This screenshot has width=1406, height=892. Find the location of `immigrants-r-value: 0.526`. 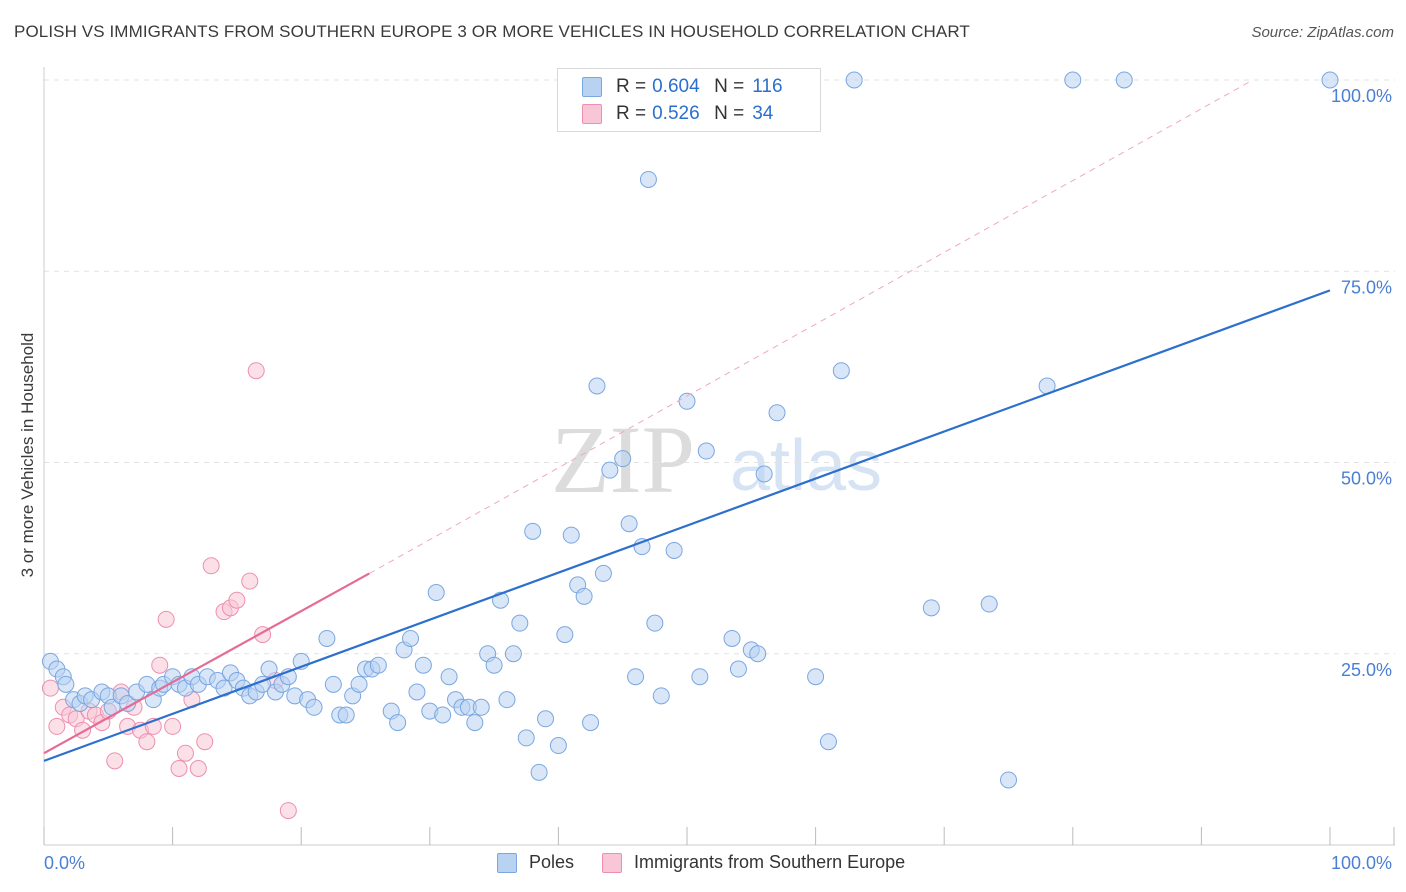

immigrants-r-value: 0.526 is located at coordinates (676, 113).